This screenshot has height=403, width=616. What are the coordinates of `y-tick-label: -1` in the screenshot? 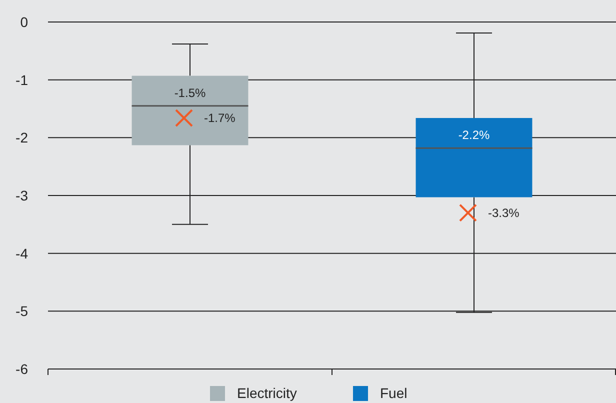 It's located at (22, 80).